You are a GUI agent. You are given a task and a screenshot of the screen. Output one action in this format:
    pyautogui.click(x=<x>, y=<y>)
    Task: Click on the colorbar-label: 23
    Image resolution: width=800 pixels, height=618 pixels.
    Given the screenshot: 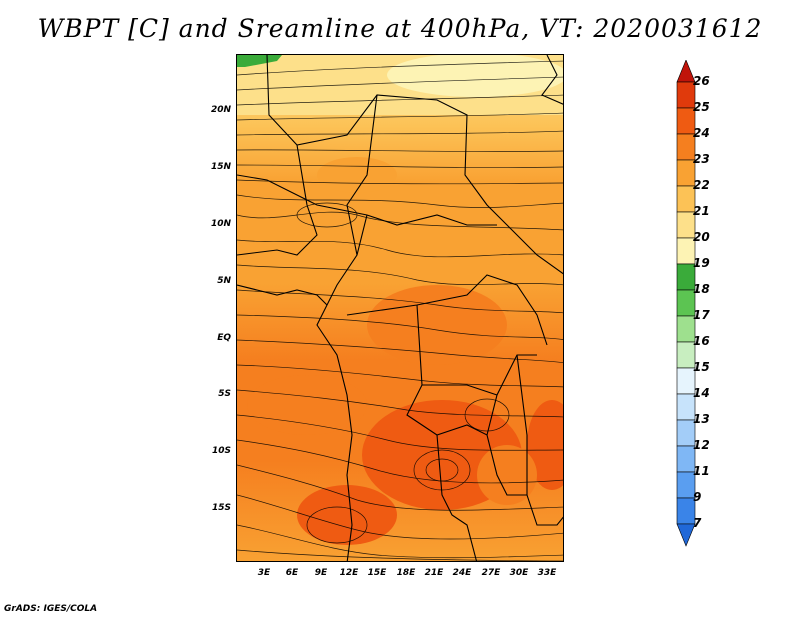 What is the action you would take?
    pyautogui.click(x=701, y=159)
    